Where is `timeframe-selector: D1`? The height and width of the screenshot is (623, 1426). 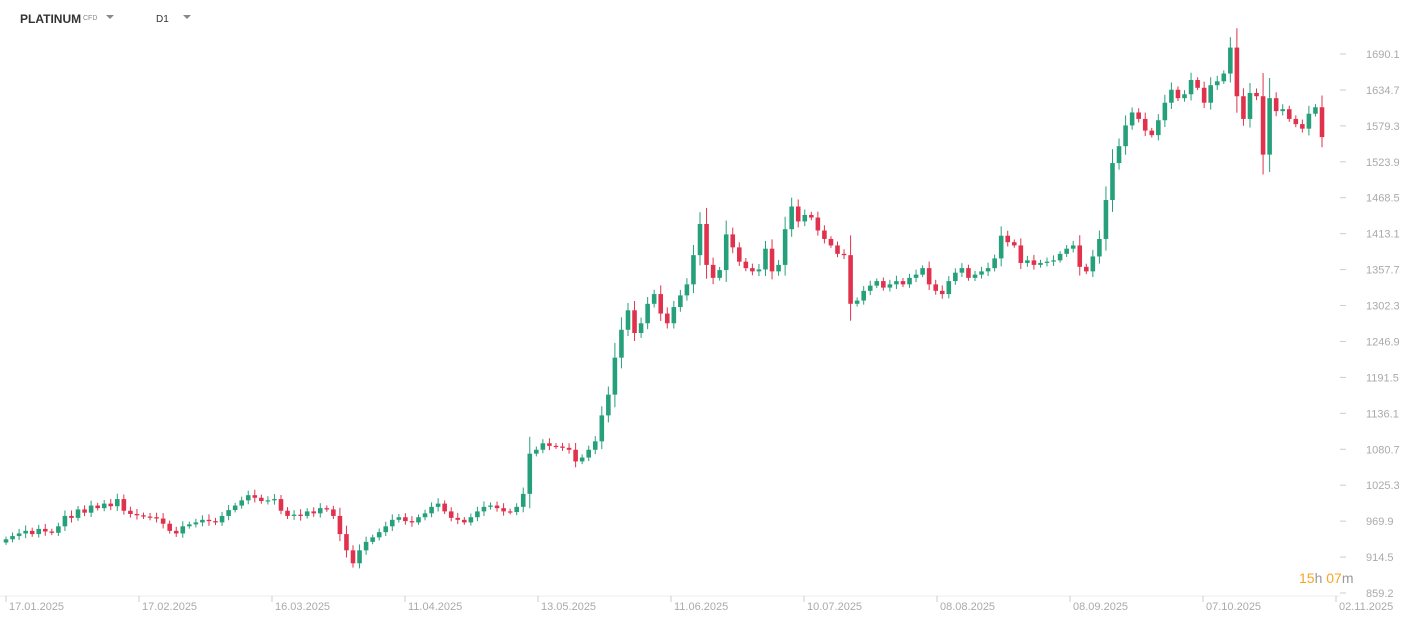 timeframe-selector: D1 is located at coordinates (162, 19).